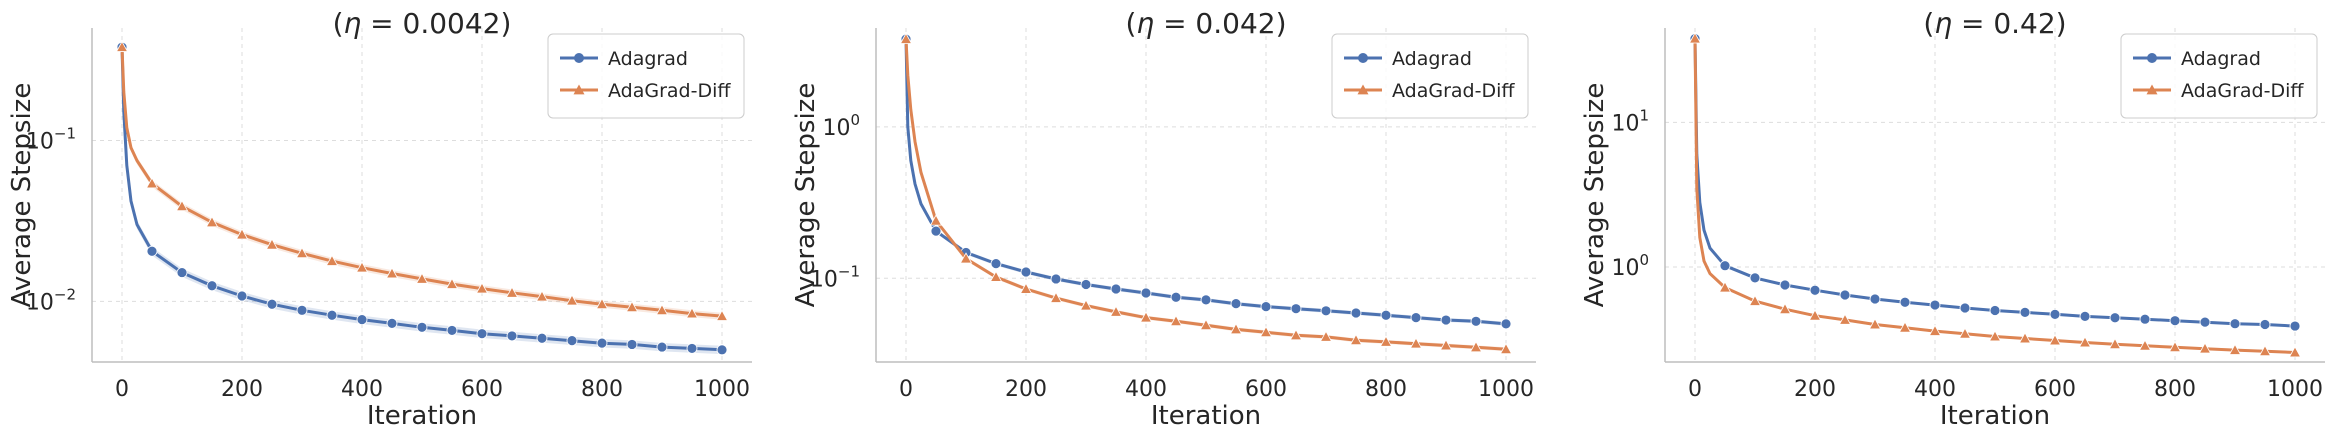  Describe the element at coordinates (1630, 121) in the screenshot. I see `y-tick-label: 10¹` at that location.